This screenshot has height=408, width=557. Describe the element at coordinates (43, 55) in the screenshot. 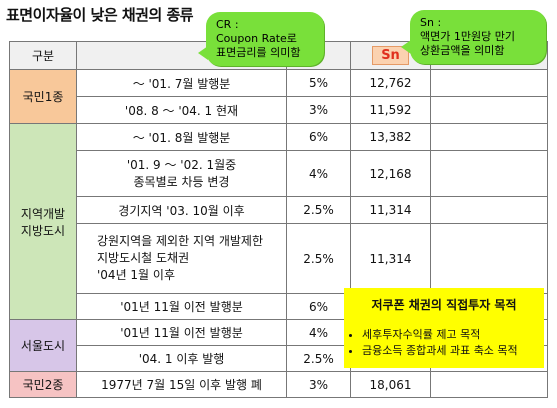

I see `header-category: 구분` at that location.